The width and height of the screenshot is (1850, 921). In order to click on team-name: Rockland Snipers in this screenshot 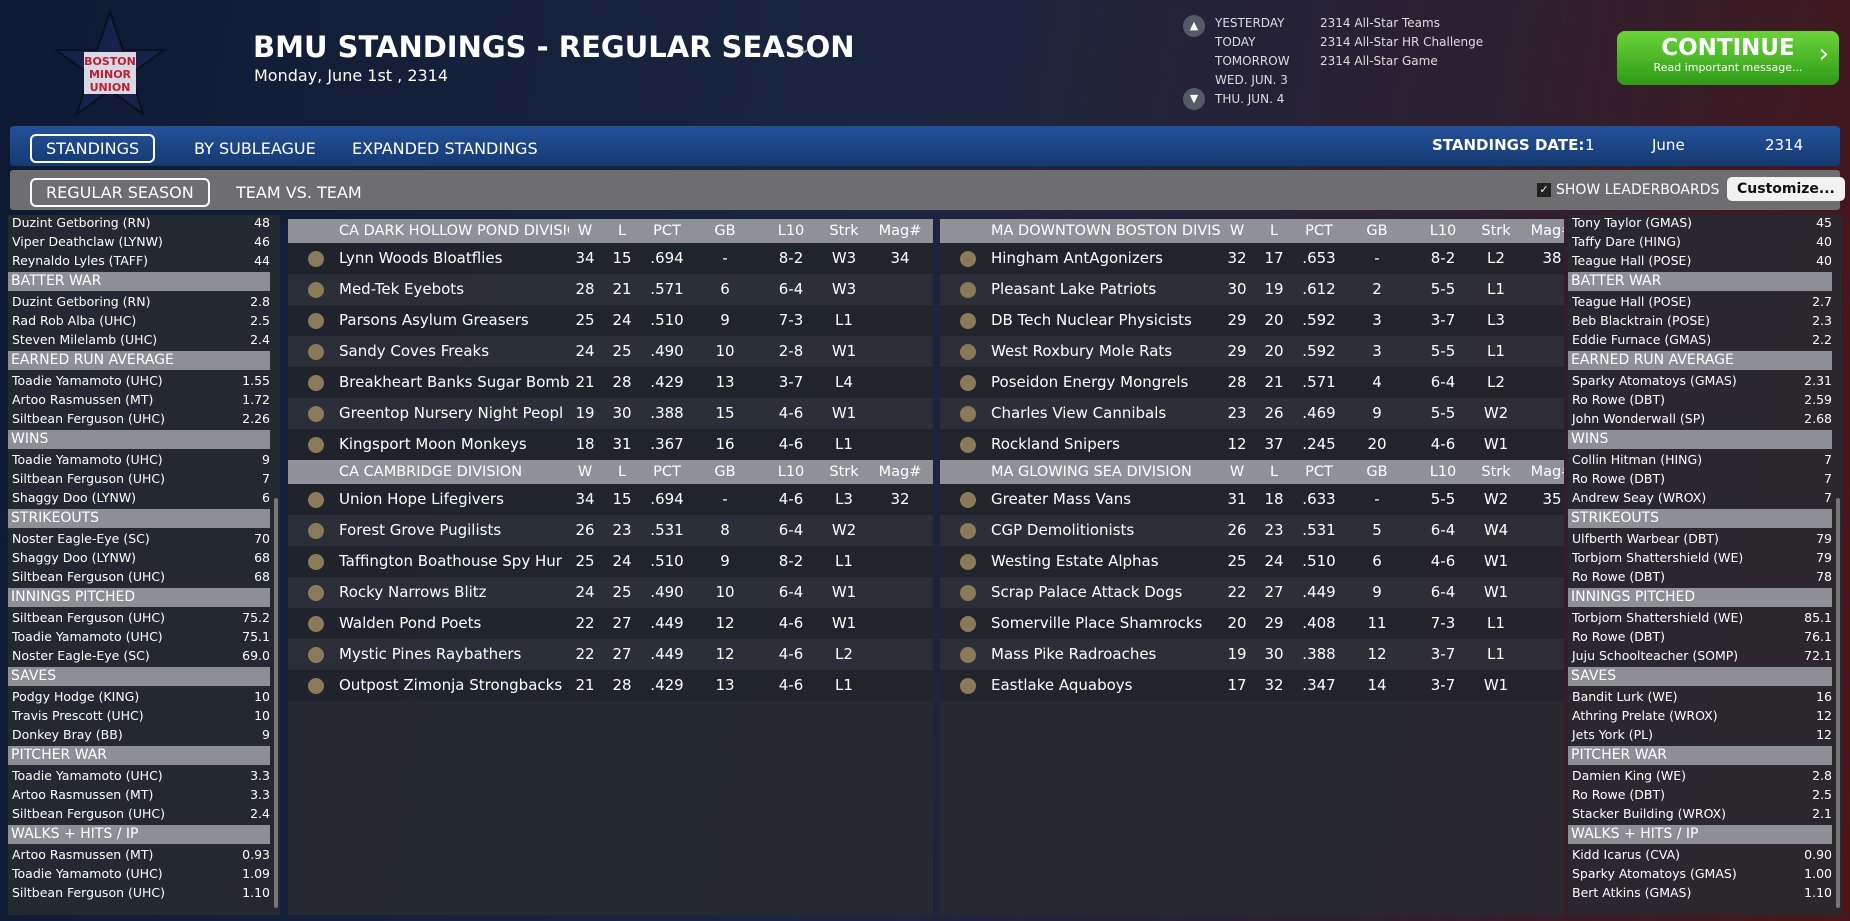, I will do `click(1055, 444)`.